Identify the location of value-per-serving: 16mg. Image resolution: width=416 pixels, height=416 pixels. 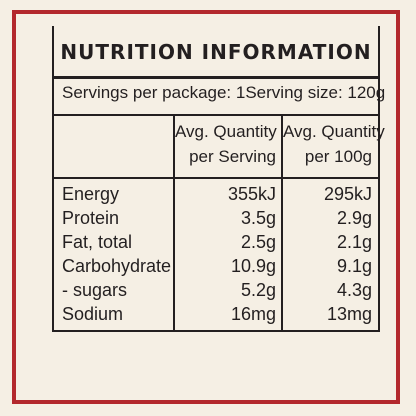
(253, 314).